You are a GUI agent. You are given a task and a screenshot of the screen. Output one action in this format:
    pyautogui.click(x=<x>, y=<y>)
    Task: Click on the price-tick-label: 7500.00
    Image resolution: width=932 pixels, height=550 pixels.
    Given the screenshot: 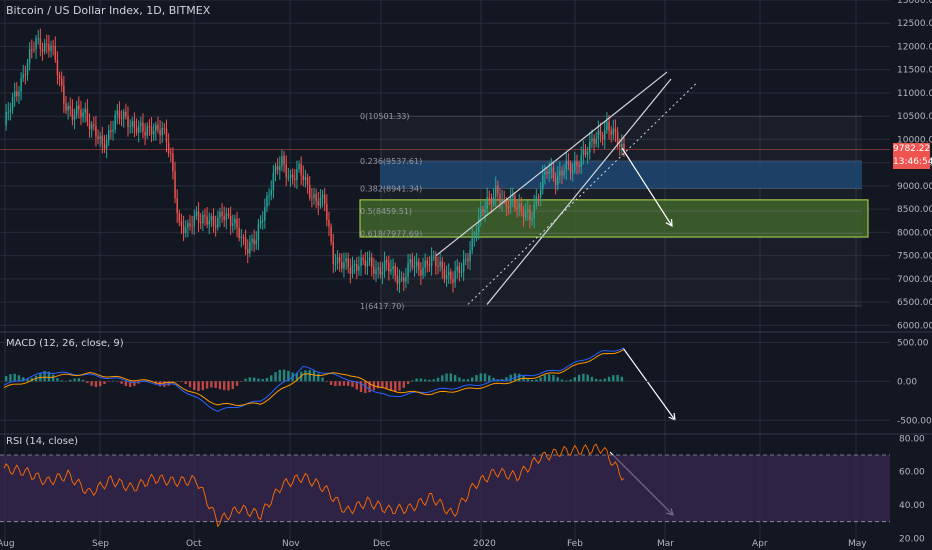 What is the action you would take?
    pyautogui.click(x=914, y=257)
    